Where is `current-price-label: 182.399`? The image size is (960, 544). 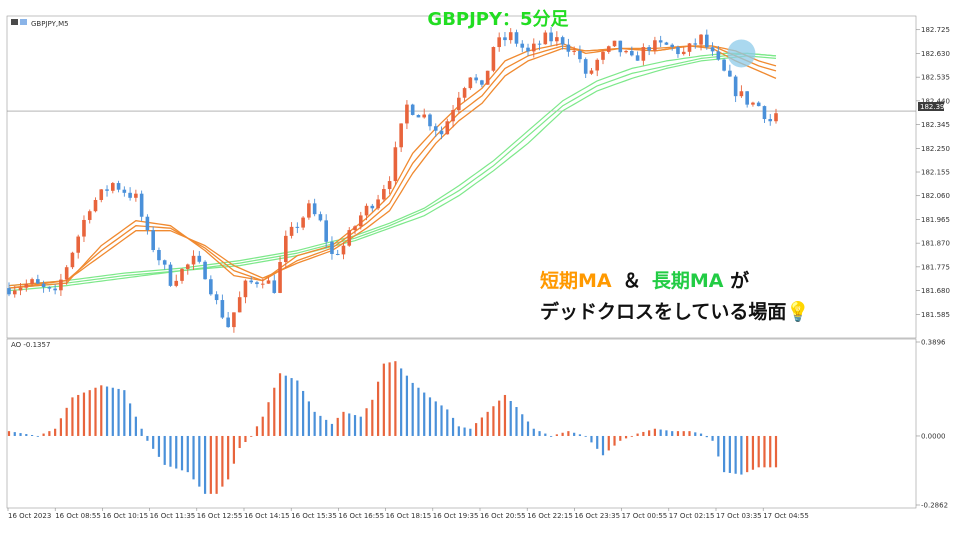
current-price-label: 182.399 is located at coordinates (934, 107).